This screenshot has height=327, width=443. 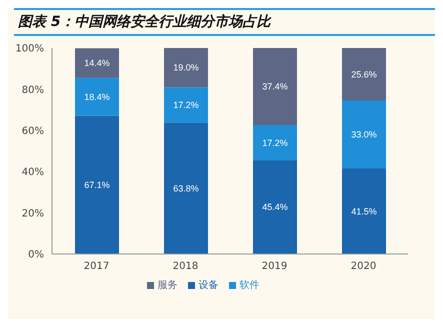 I want to click on data-label: 41.5%, so click(x=364, y=211).